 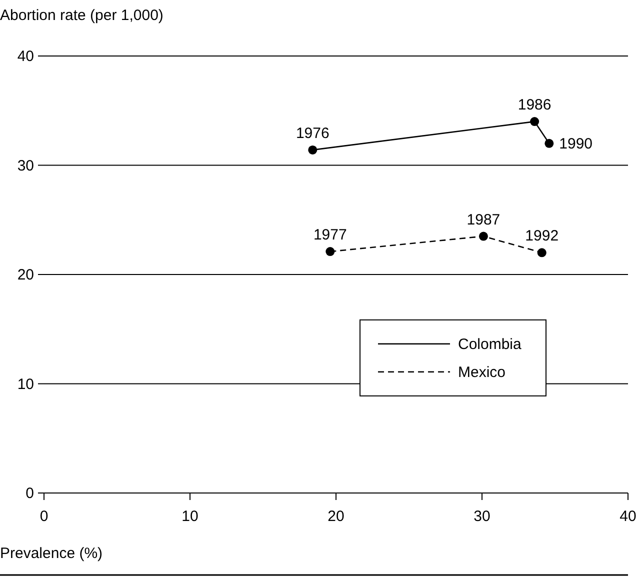 What do you see at coordinates (490, 344) in the screenshot?
I see `legend-label: Colombia` at bounding box center [490, 344].